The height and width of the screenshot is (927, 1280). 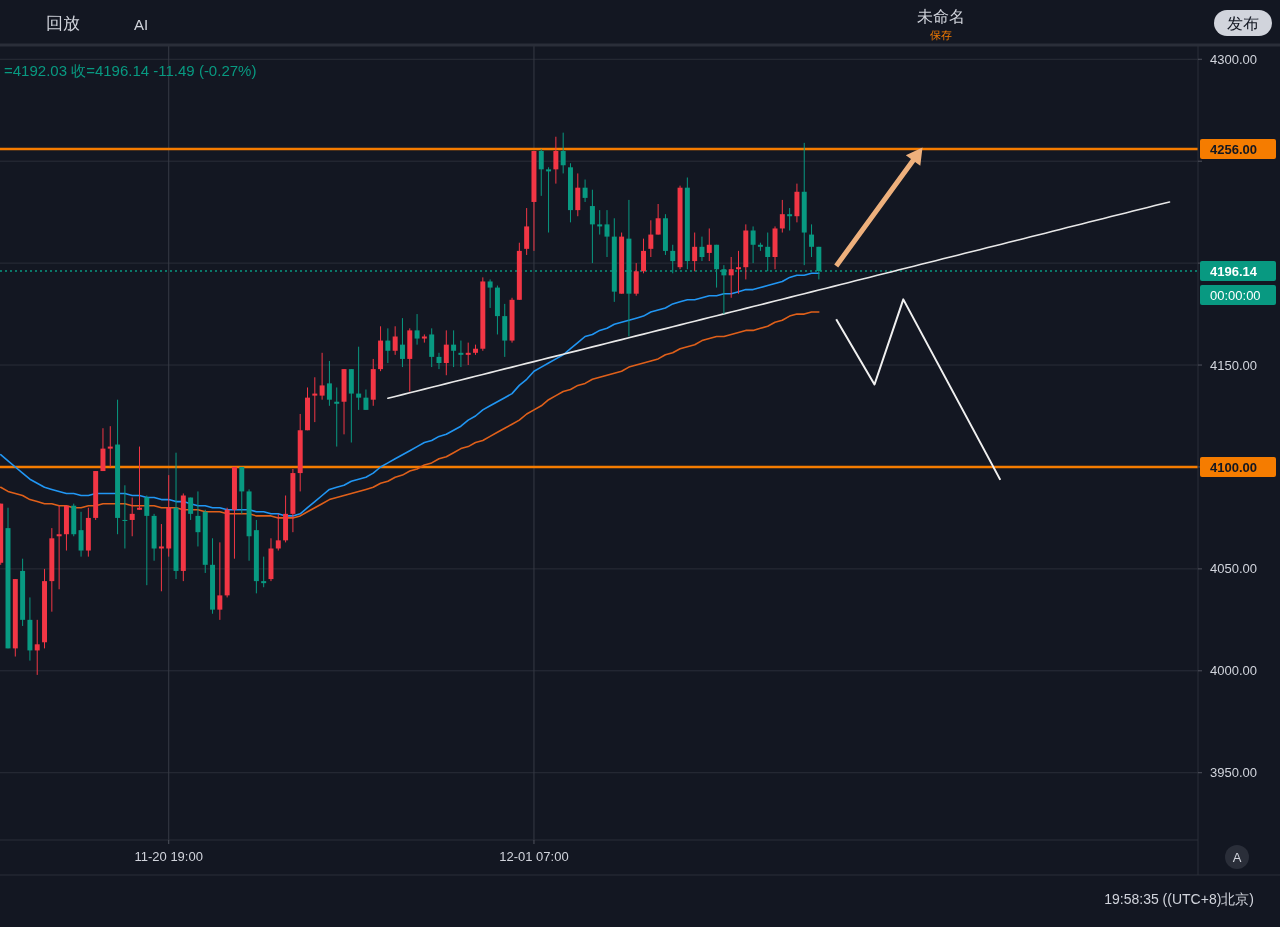 What do you see at coordinates (1237, 857) in the screenshot?
I see `text: A` at bounding box center [1237, 857].